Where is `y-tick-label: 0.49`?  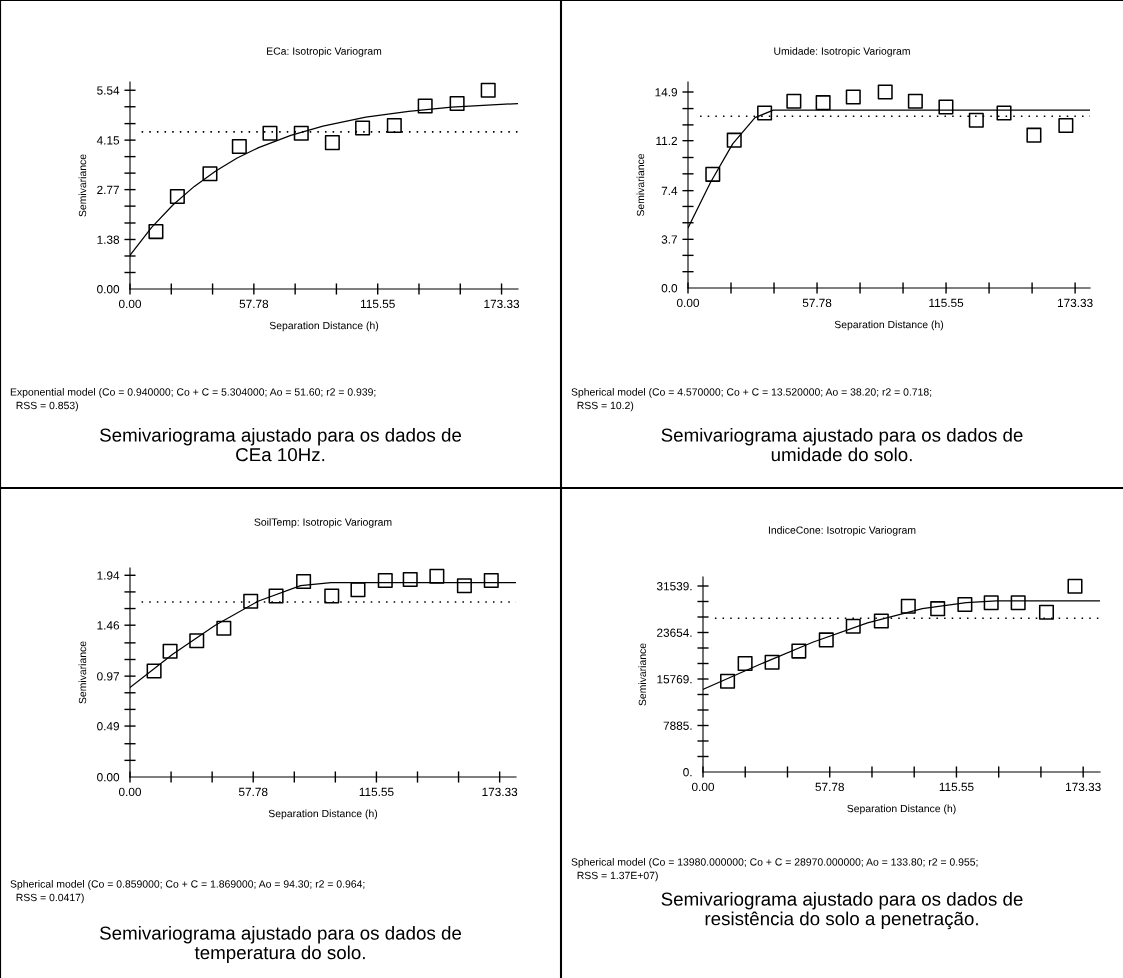
y-tick-label: 0.49 is located at coordinates (108, 726).